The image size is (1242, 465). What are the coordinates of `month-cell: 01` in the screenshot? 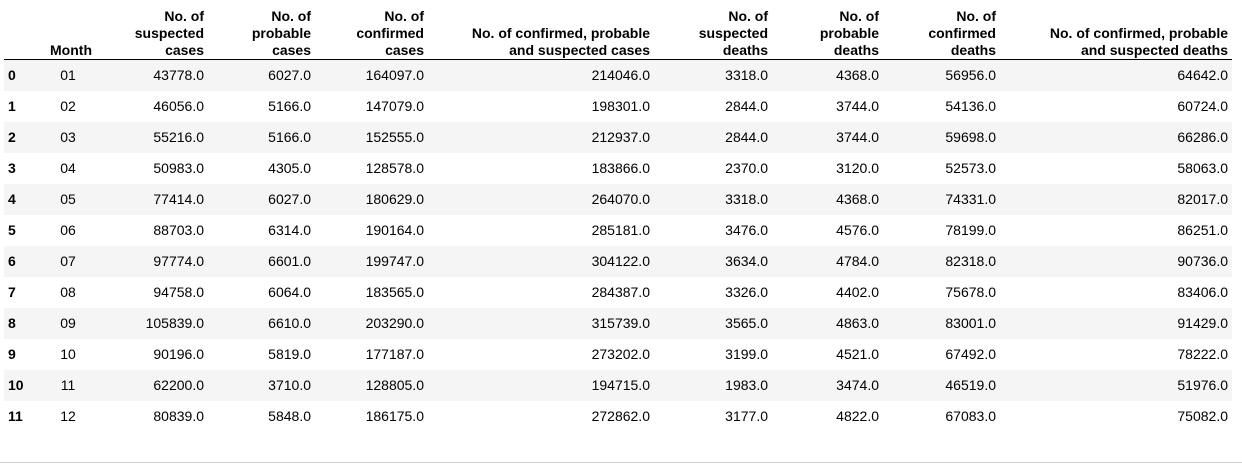 It's located at (68, 75).